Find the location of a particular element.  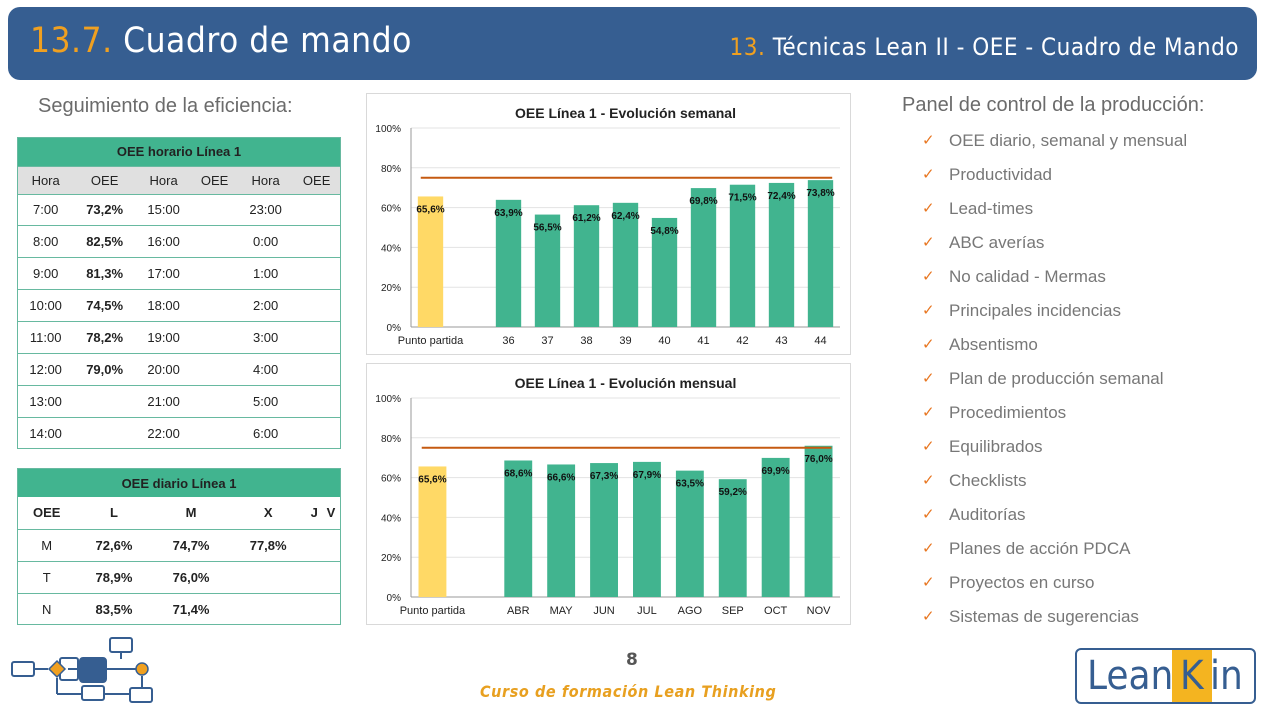

section-number: 13.7. is located at coordinates (71, 41).